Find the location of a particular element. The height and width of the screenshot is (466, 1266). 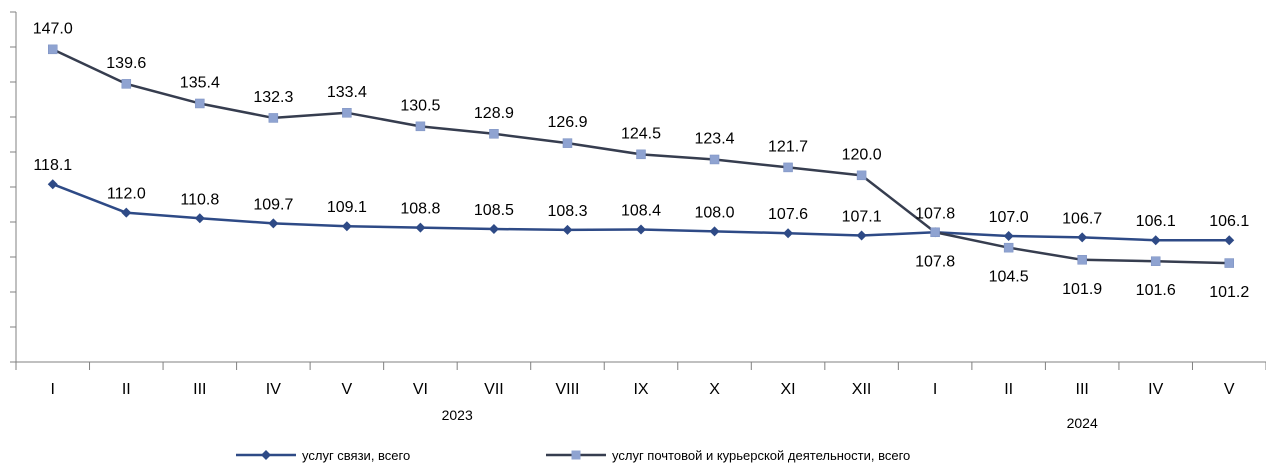

data-label: 104.5 is located at coordinates (1009, 277).